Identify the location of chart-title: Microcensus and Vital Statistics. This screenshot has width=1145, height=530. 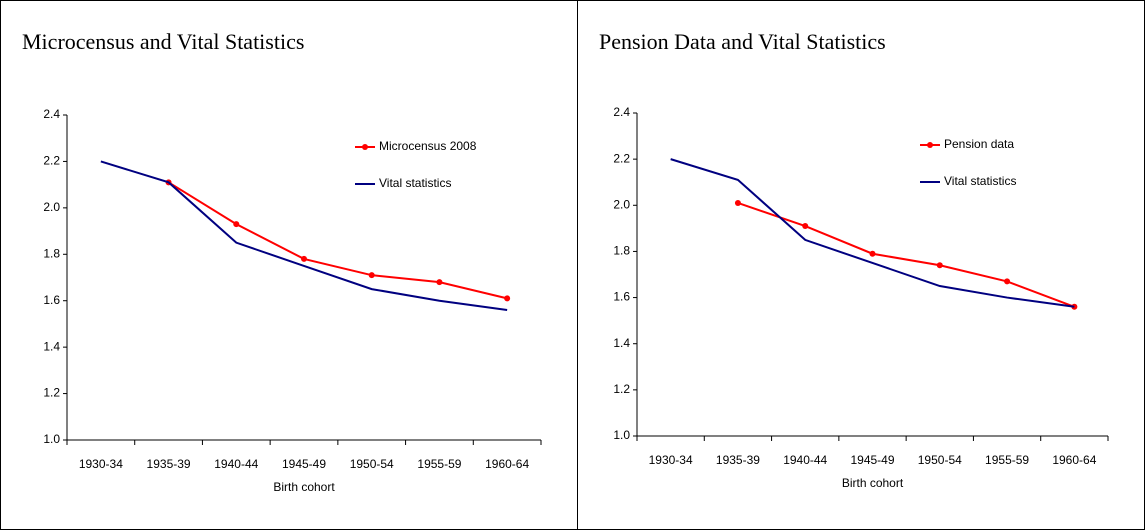
(163, 41).